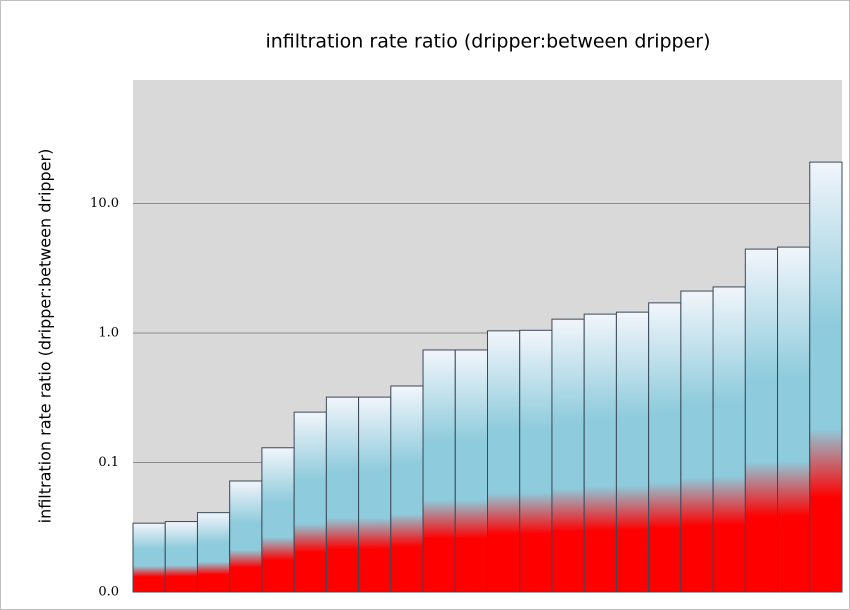 This screenshot has height=610, width=850. I want to click on y-tick-label: 10.0, so click(104, 203).